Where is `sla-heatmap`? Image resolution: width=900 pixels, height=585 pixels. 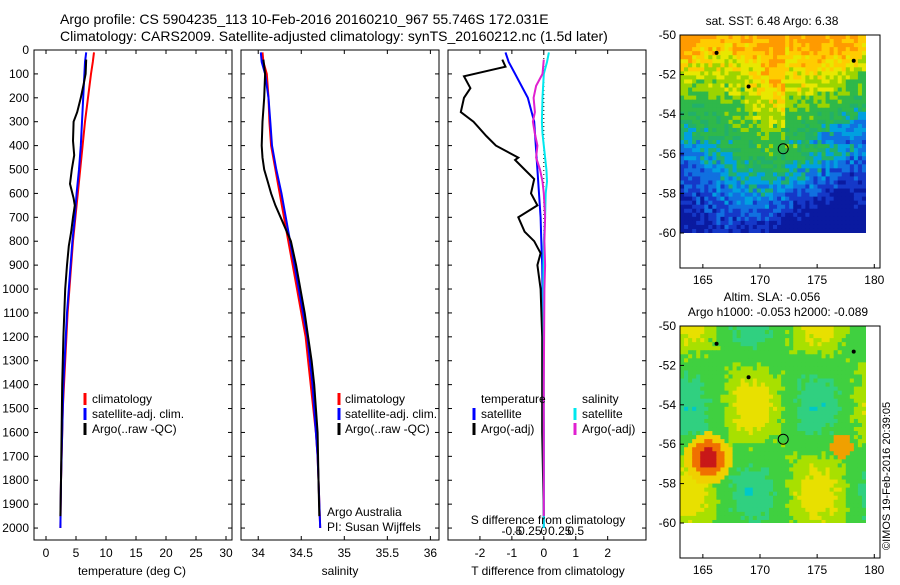 sla-heatmap is located at coordinates (773, 424).